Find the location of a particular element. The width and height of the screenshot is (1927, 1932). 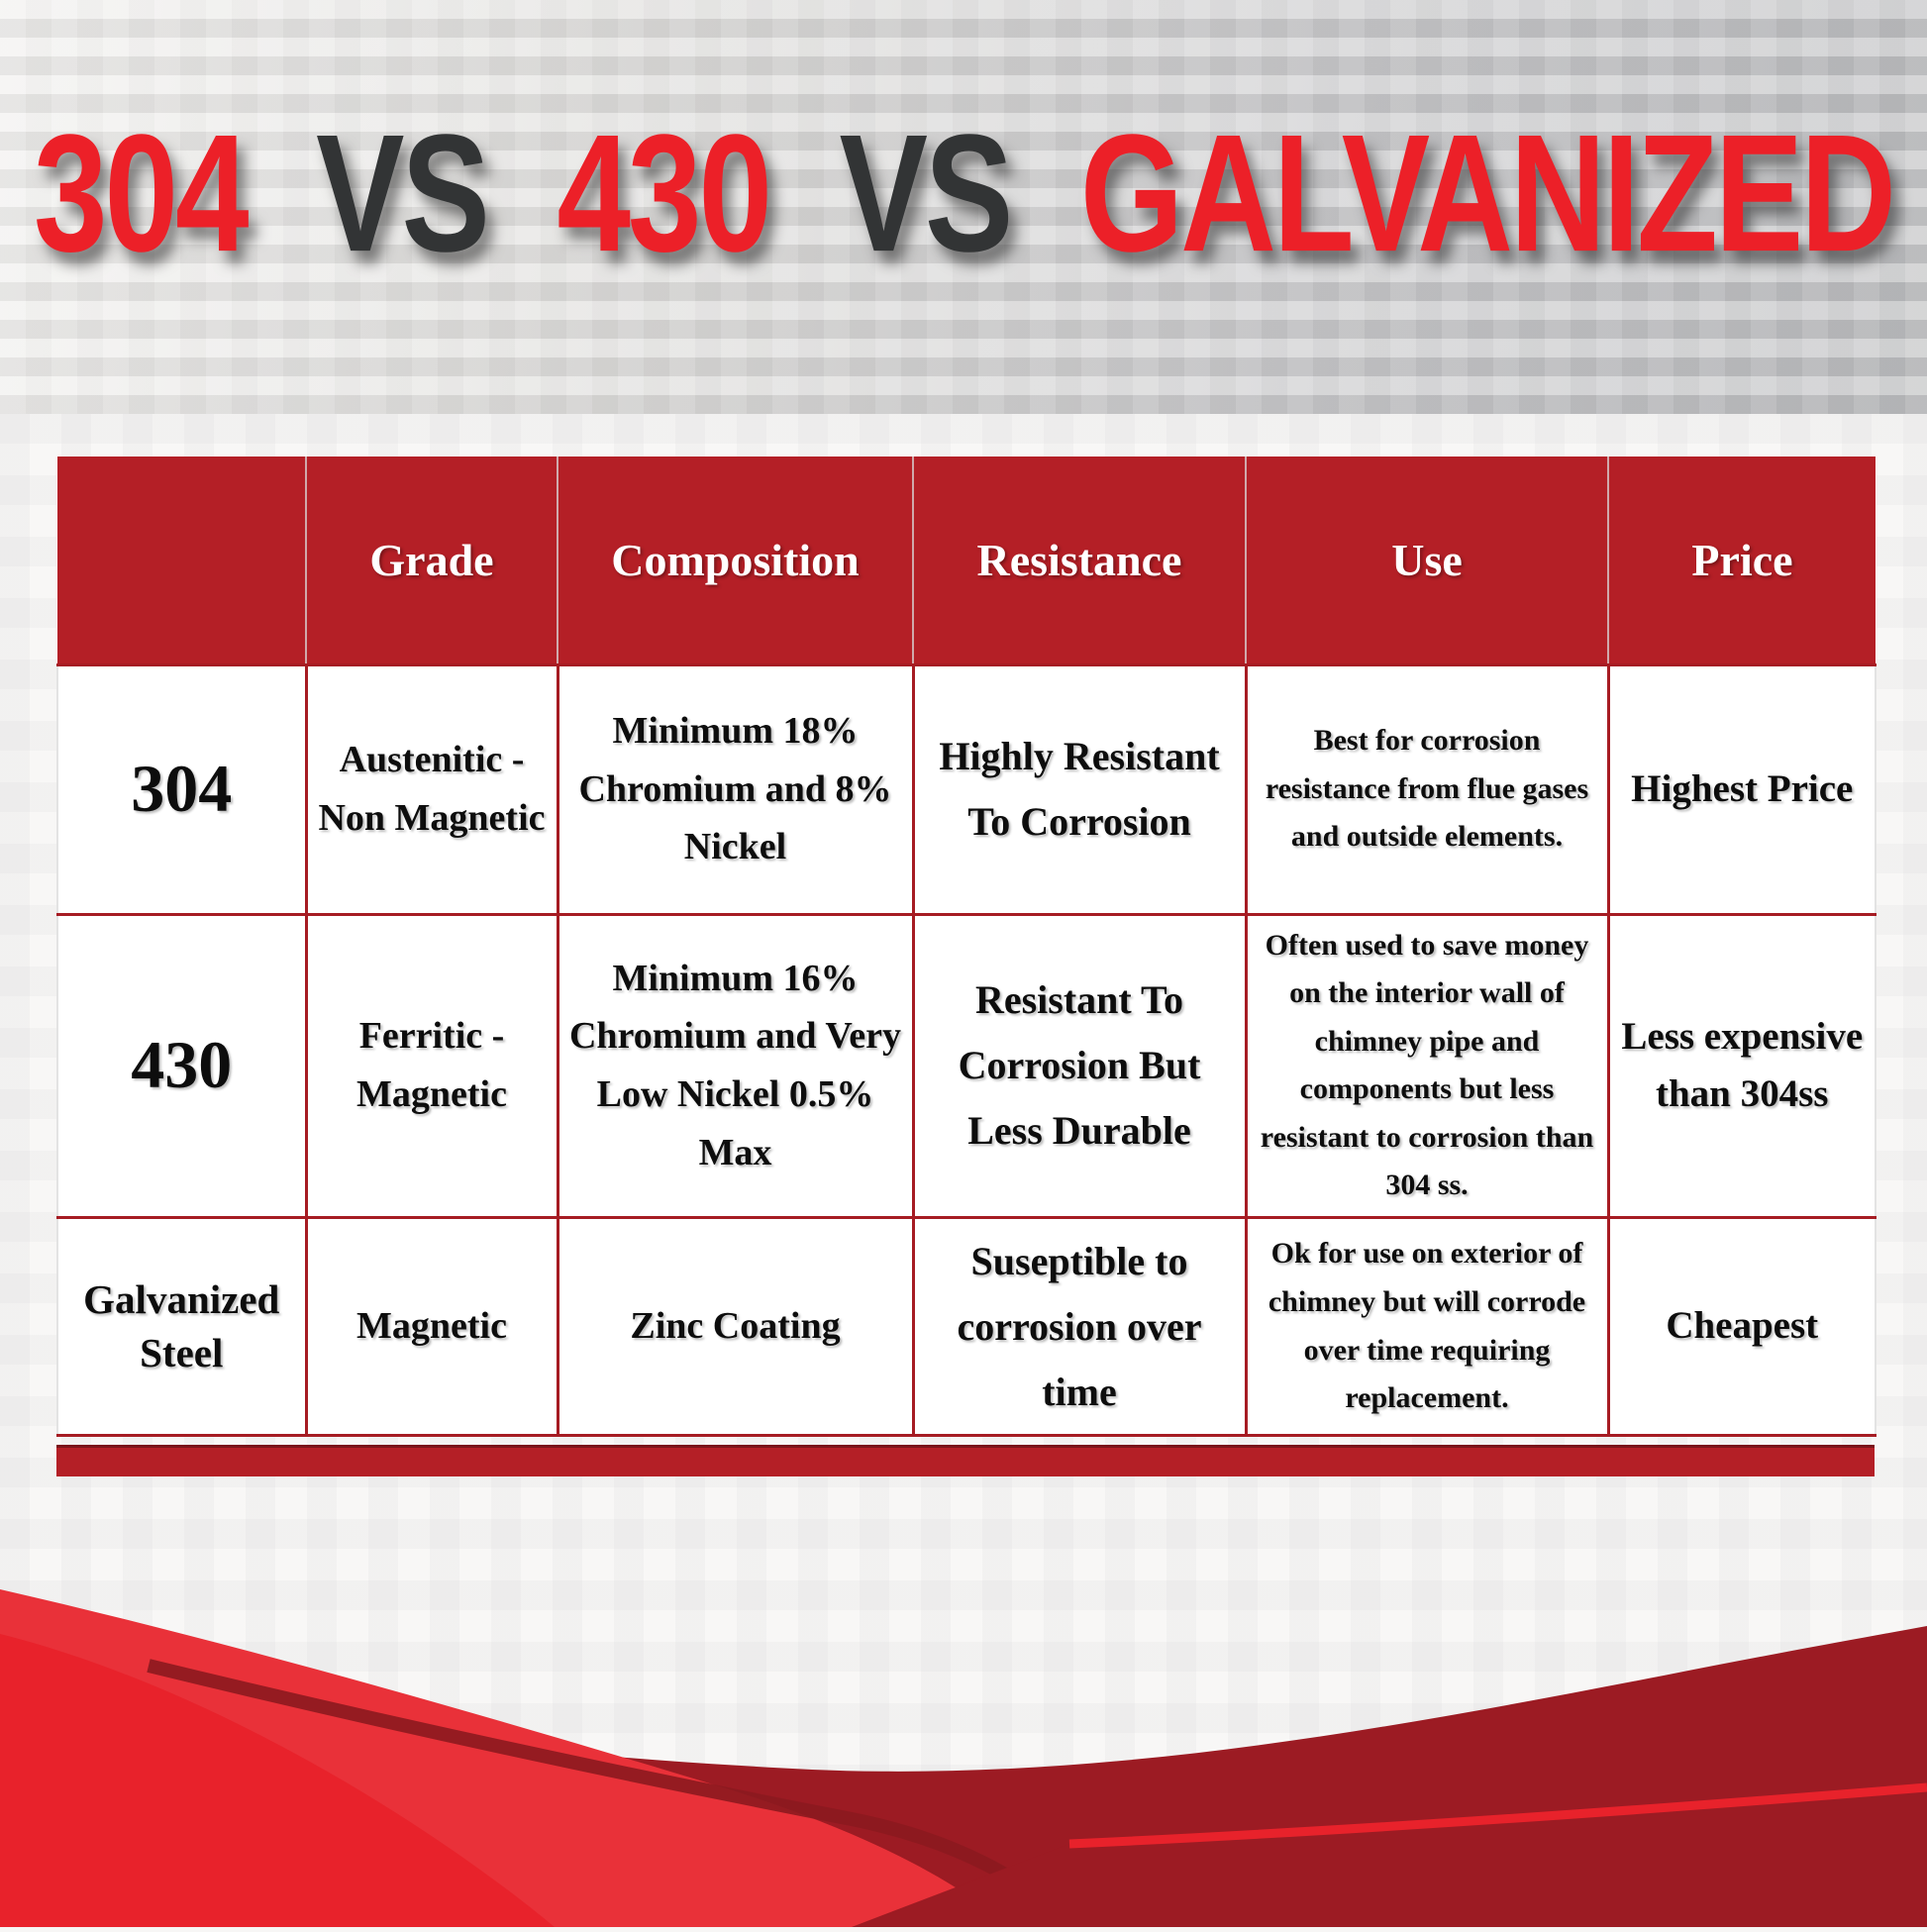

grade-cell-galvanized: Magnetic is located at coordinates (431, 1327).